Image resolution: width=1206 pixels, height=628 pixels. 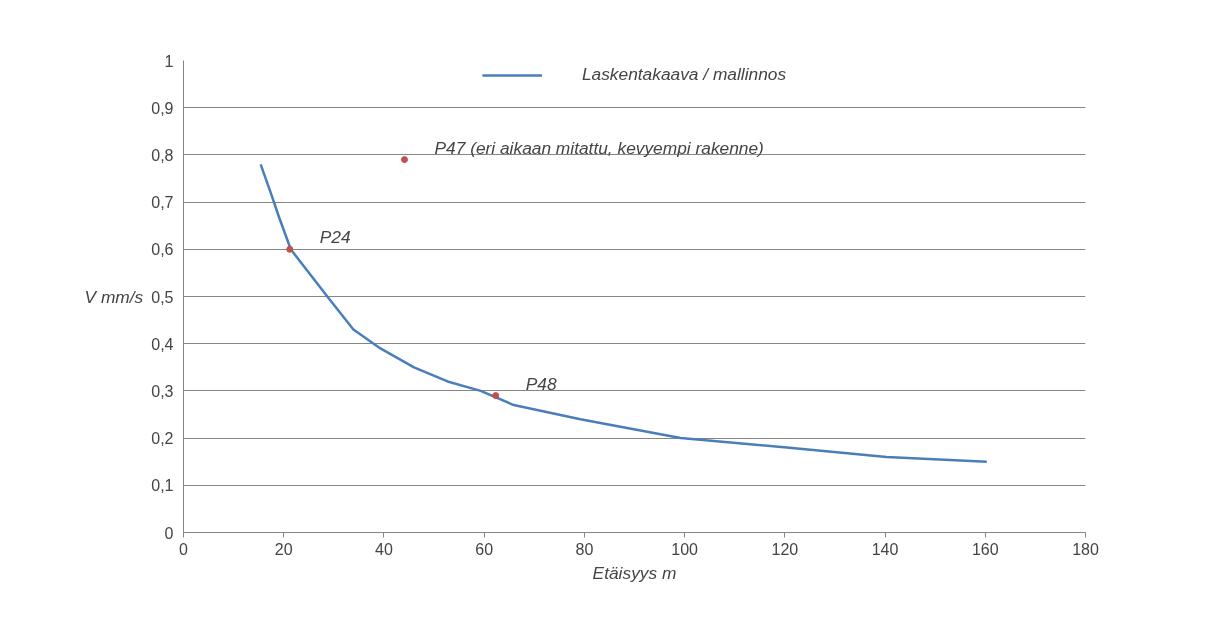 What do you see at coordinates (685, 549) in the screenshot?
I see `x-tick-label: 100` at bounding box center [685, 549].